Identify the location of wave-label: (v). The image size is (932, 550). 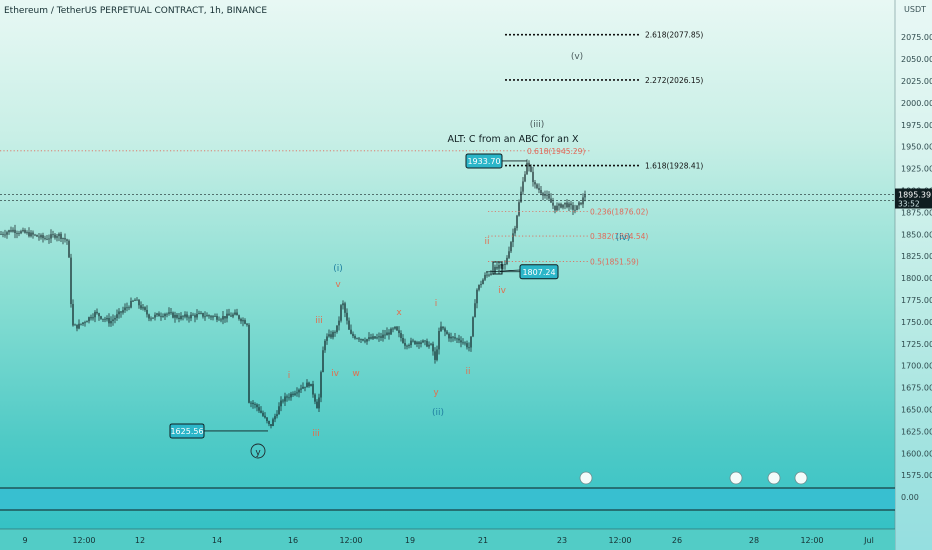
(577, 57).